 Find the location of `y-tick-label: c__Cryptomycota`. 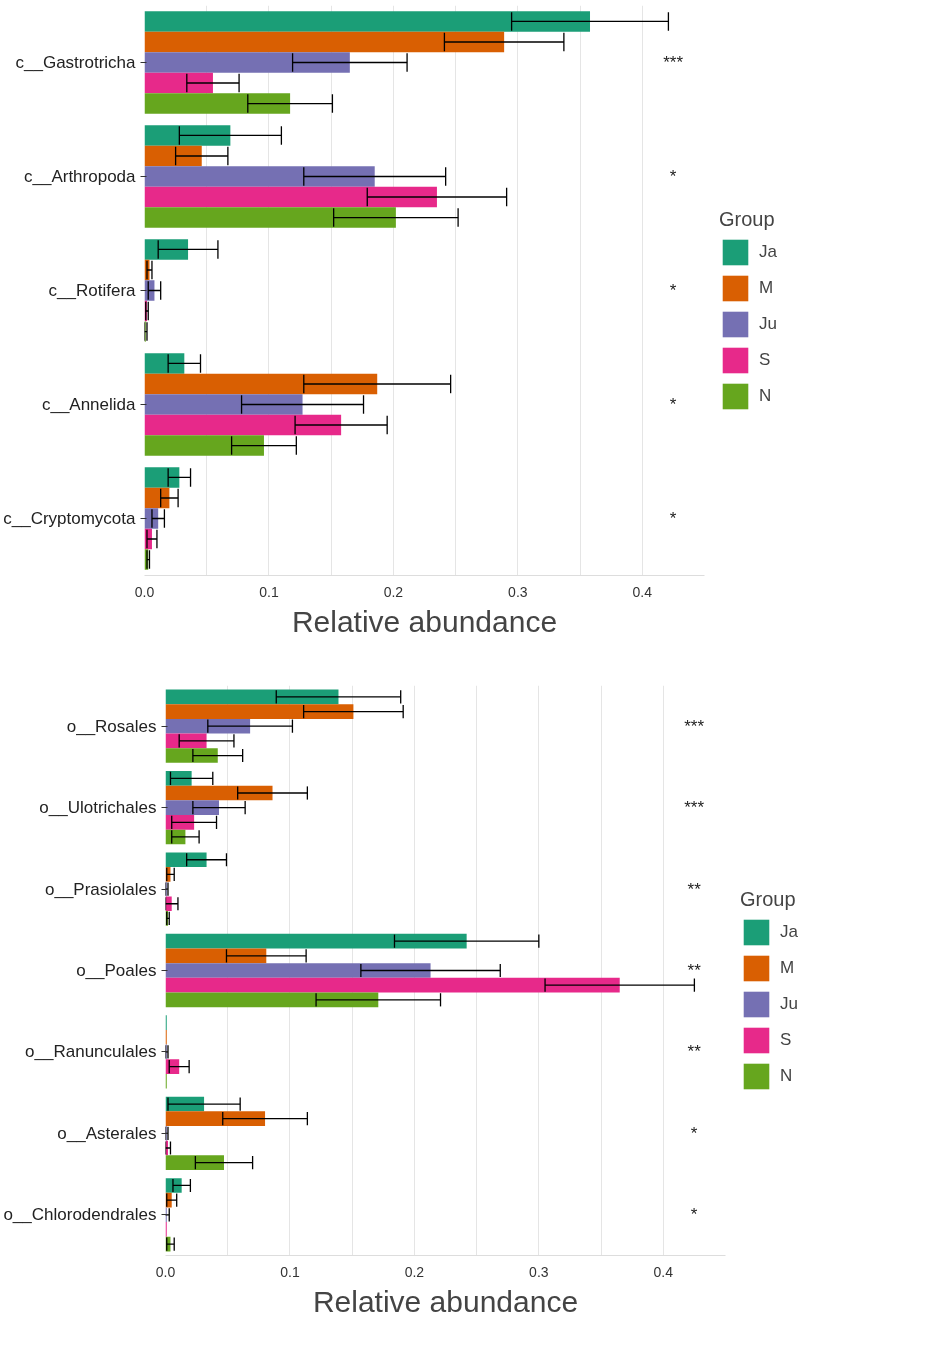

y-tick-label: c__Cryptomycota is located at coordinates (70, 518).